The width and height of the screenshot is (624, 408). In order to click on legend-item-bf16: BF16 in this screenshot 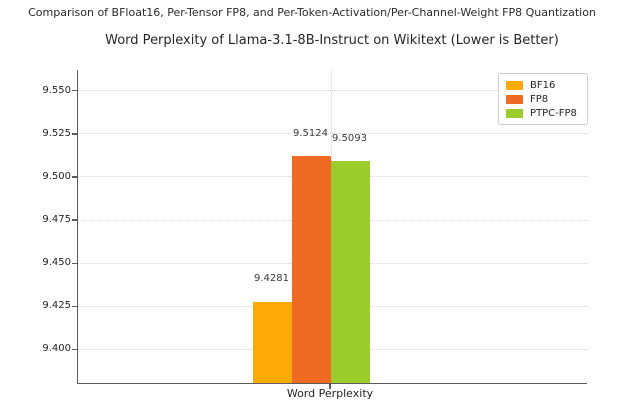, I will do `click(541, 85)`.